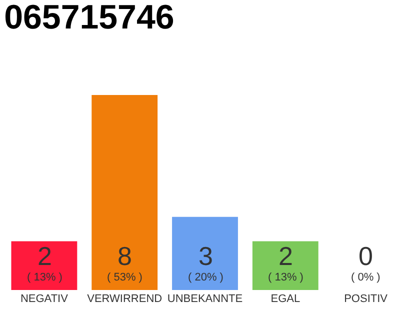 This screenshot has width=410, height=320. I want to click on x-tick-label: EGAL, so click(285, 299).